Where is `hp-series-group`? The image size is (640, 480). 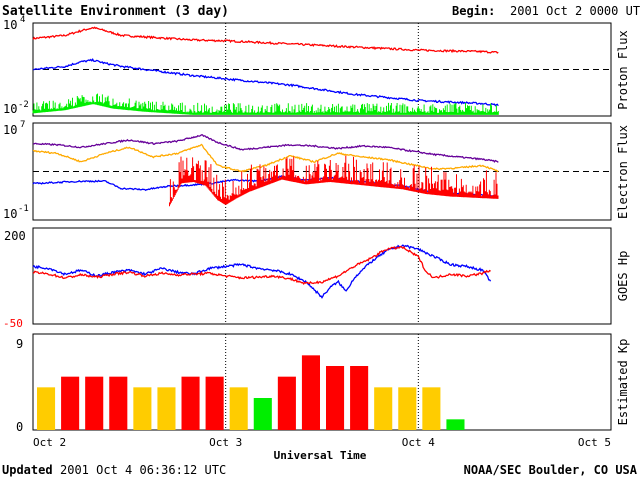
hp-series-group is located at coordinates (262, 271).